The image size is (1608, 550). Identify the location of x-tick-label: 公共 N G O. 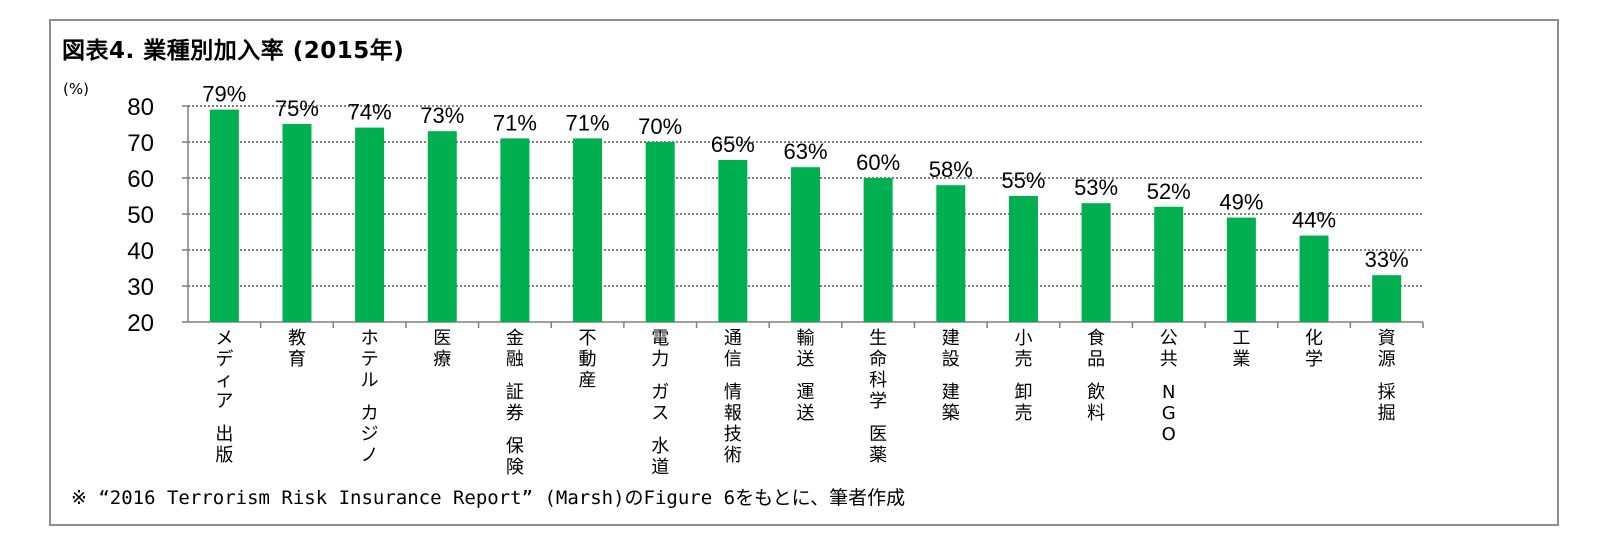
(1169, 386).